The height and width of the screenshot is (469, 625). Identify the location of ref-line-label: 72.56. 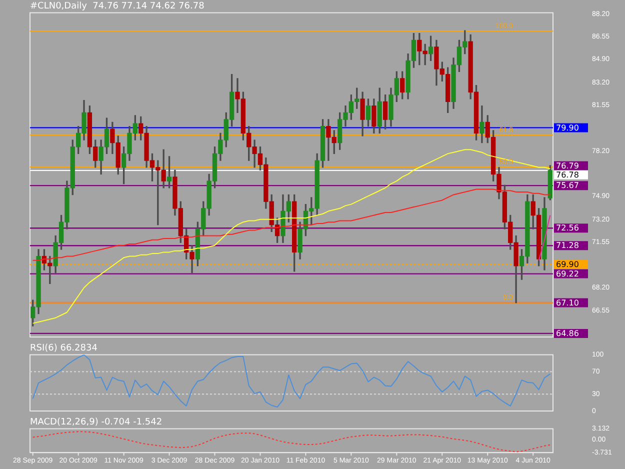
(567, 228).